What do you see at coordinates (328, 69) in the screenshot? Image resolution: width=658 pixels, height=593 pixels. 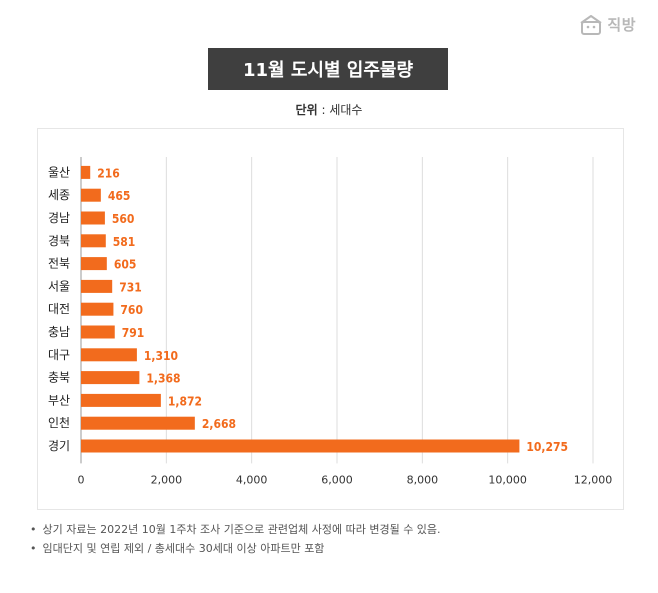 I see `chart-title: 11월 도시별 입주물량` at bounding box center [328, 69].